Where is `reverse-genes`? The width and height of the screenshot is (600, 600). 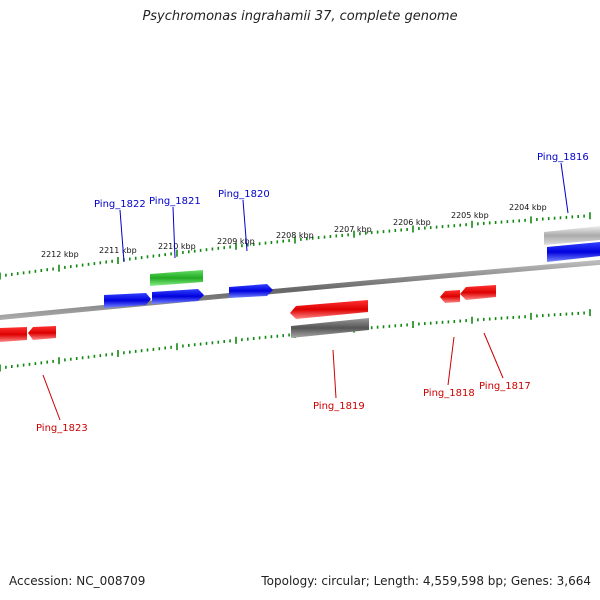 reverse-genes is located at coordinates (248, 313).